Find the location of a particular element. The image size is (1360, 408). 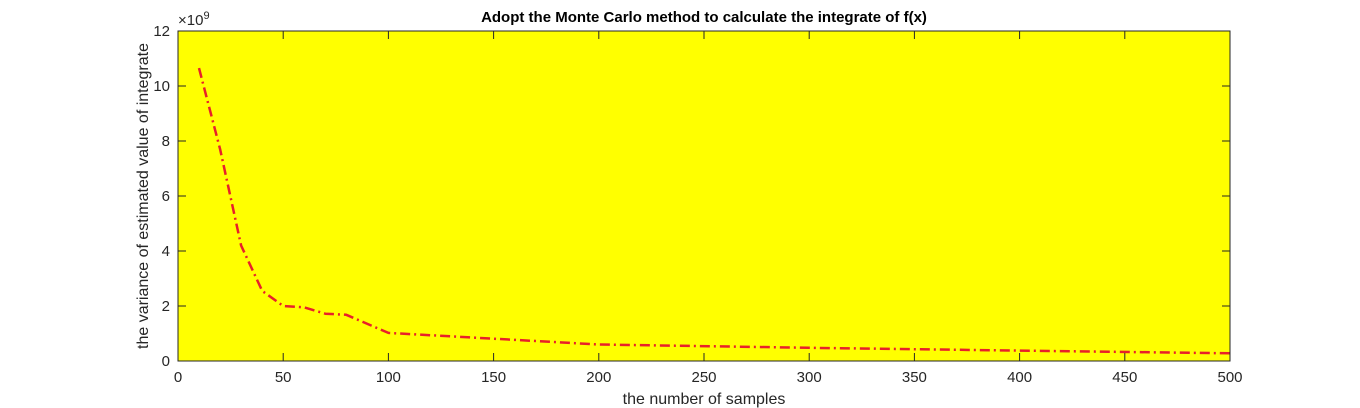

x-tick-label: 0 is located at coordinates (178, 377).